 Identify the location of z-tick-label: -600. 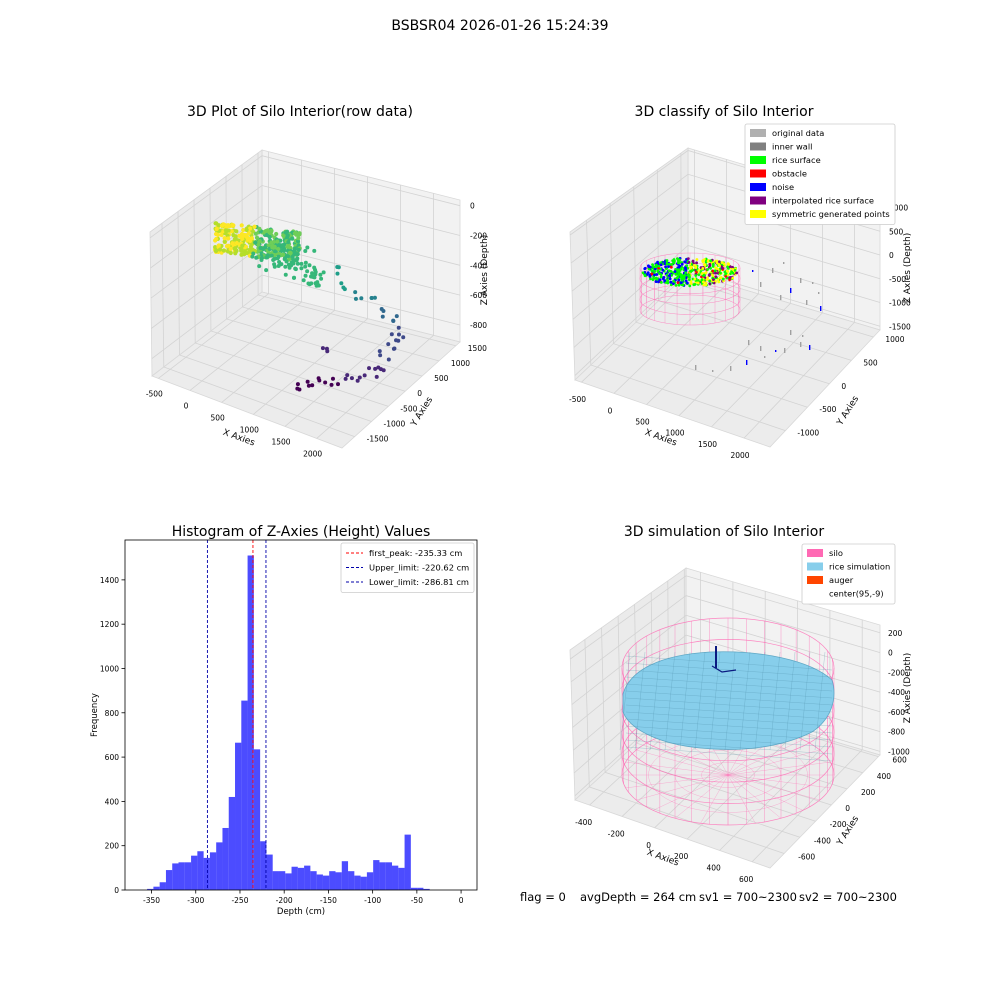
(478, 295).